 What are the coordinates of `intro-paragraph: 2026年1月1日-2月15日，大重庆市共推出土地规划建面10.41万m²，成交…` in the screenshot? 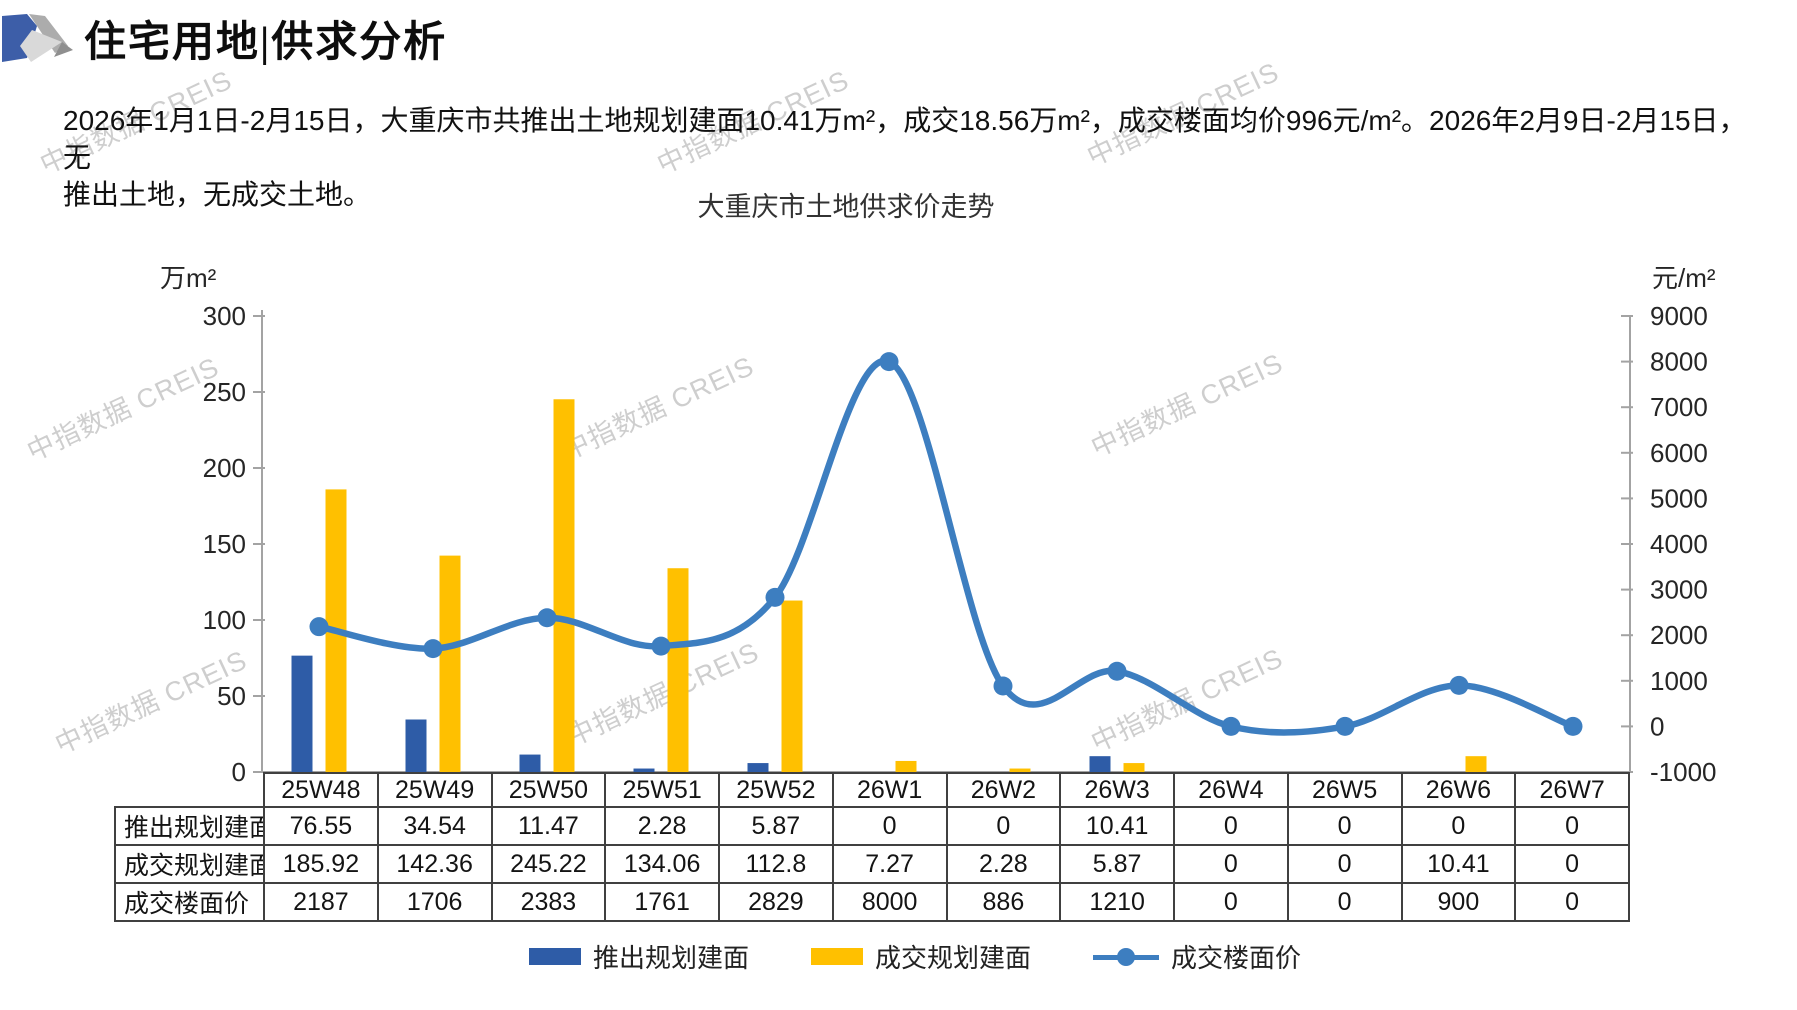 It's located at (909, 157).